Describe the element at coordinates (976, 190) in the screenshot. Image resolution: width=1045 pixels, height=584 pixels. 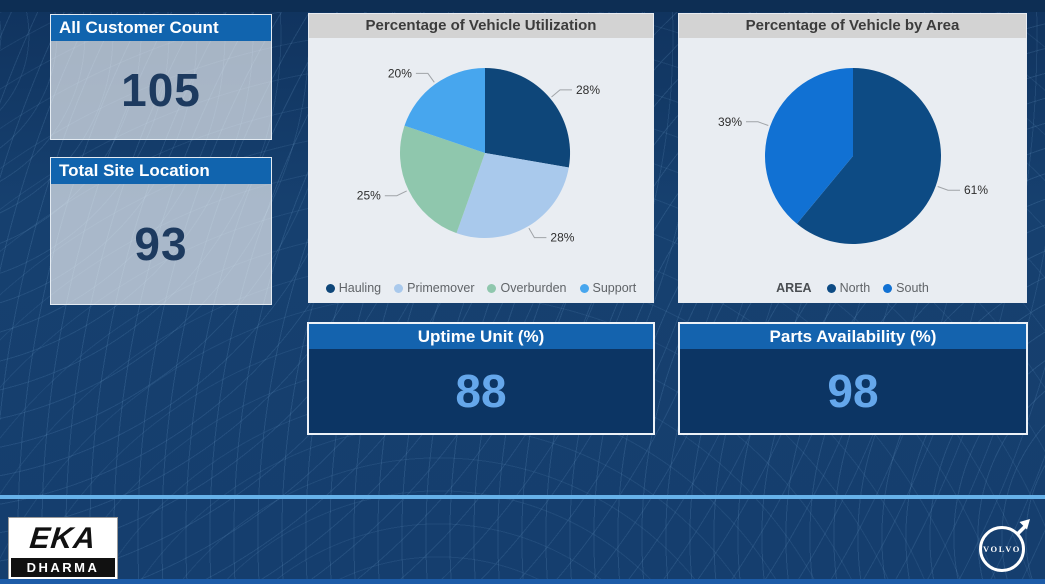
I see `pie-data-label: 61%` at that location.